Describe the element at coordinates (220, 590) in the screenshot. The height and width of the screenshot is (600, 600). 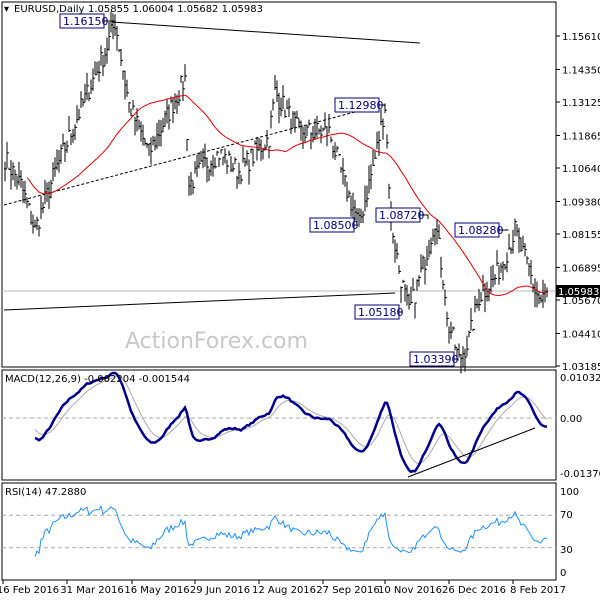
I see `date-tick-label: 29 Jun 2016` at that location.